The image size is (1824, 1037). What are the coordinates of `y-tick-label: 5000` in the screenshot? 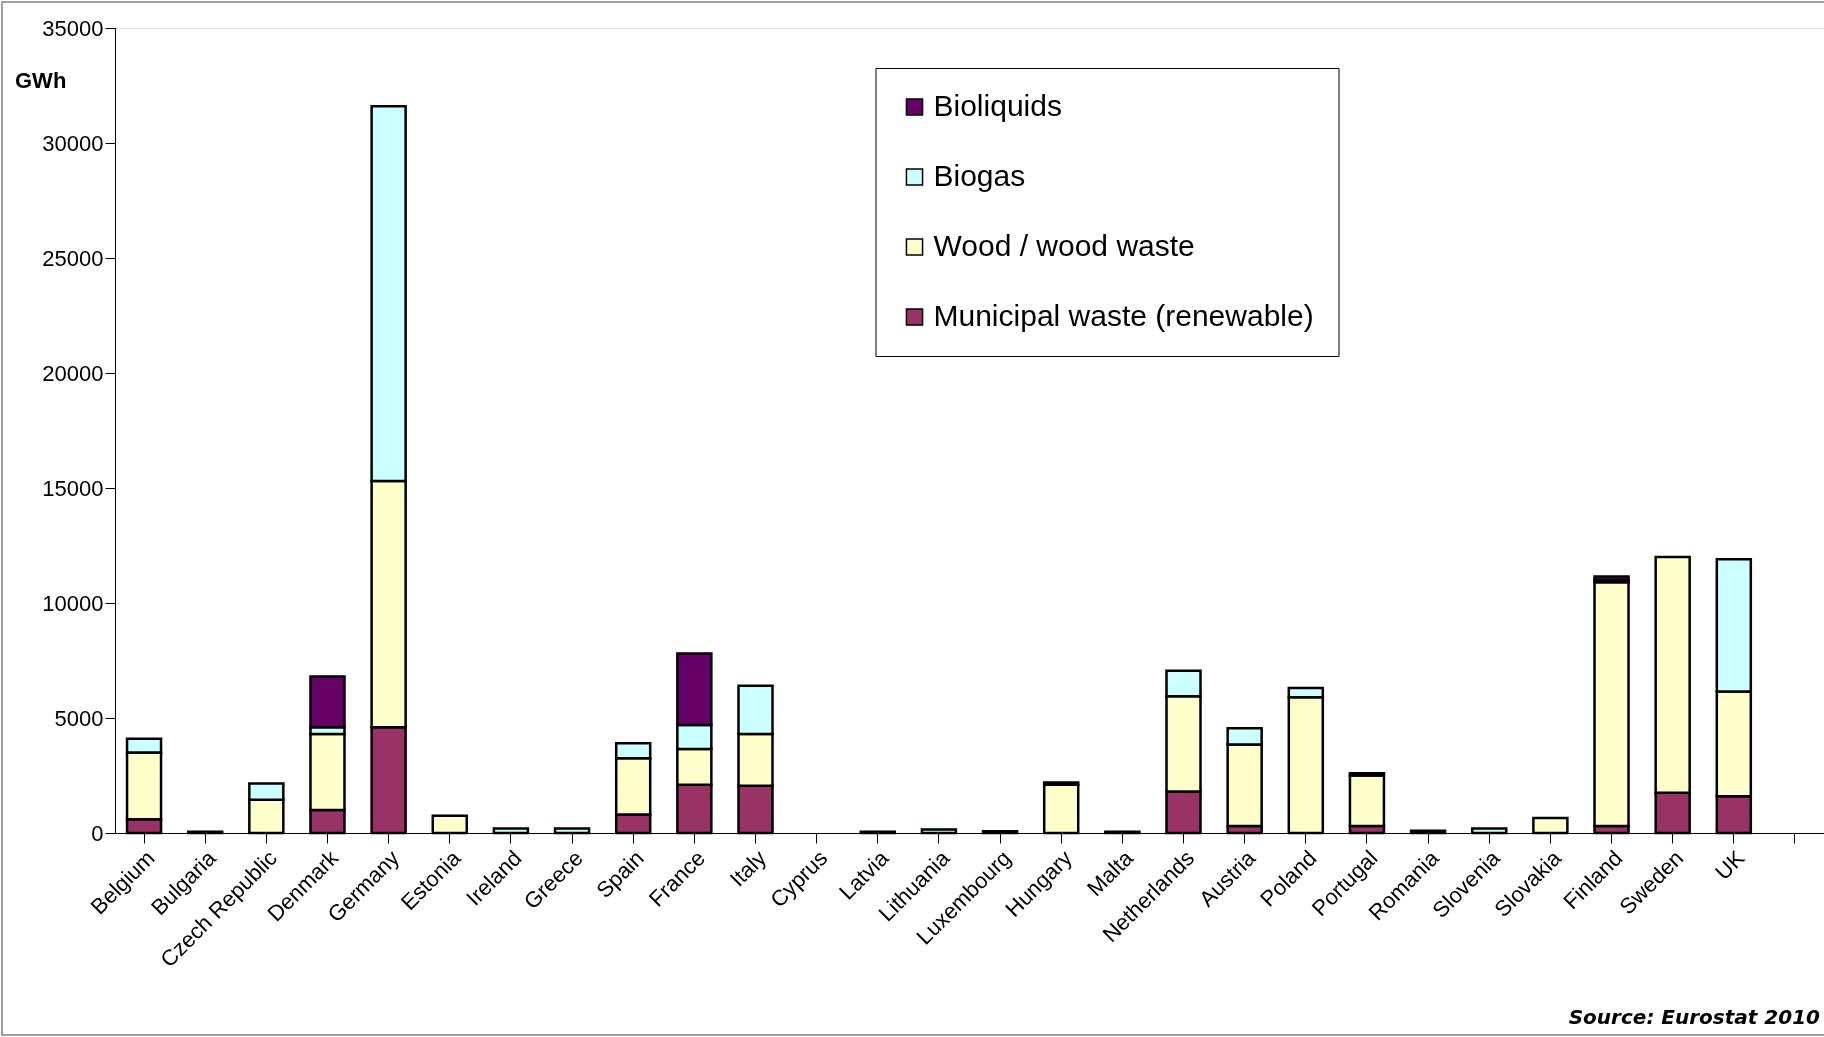 It's located at (79, 718).